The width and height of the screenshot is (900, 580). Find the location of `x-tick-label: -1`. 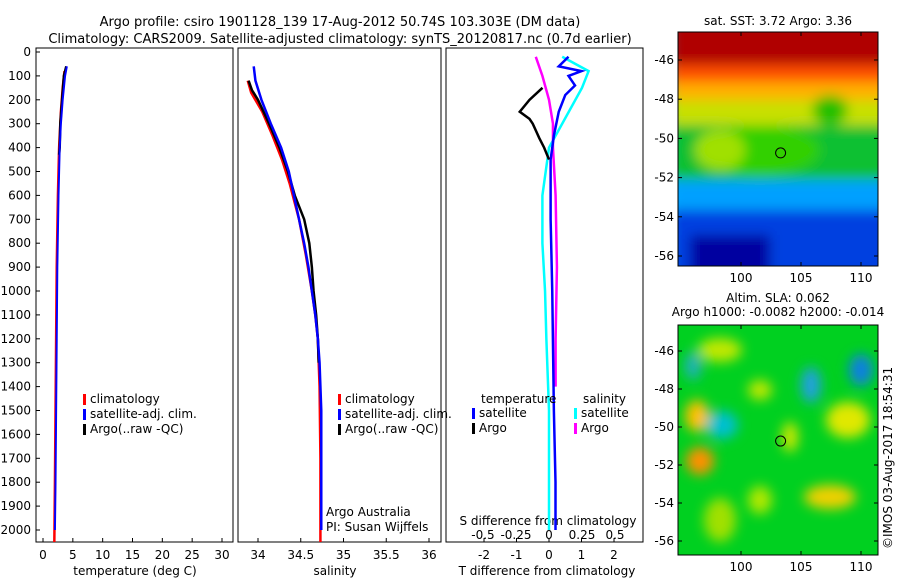

x-tick-label: -1 is located at coordinates (517, 555).